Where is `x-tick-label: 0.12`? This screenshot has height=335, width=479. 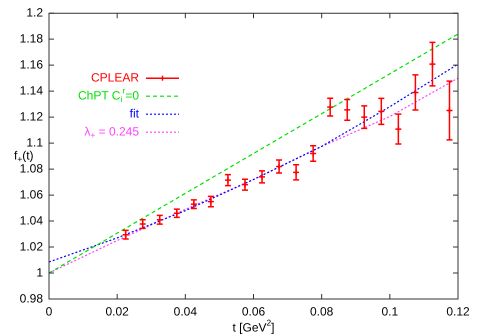
x-tick-label: 0.12 is located at coordinates (458, 311).